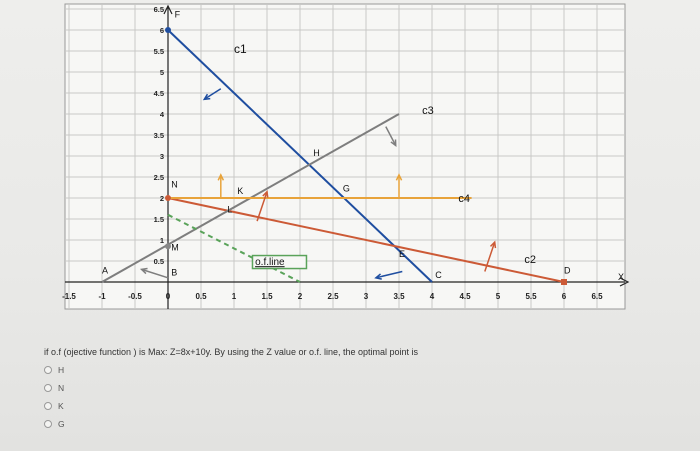 This screenshot has height=451, width=700. What do you see at coordinates (175, 248) in the screenshot?
I see `point-label-m: M` at bounding box center [175, 248].